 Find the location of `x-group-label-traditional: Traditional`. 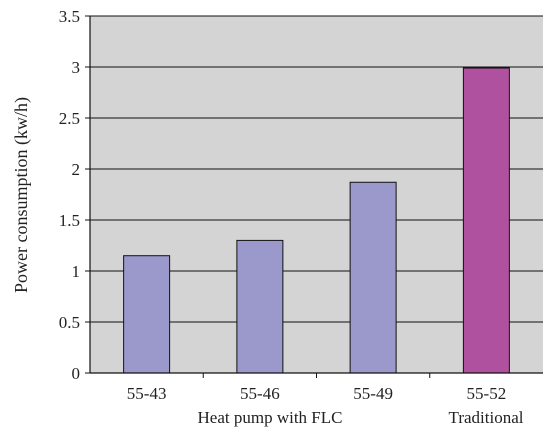

x-group-label-traditional: Traditional is located at coordinates (486, 417).